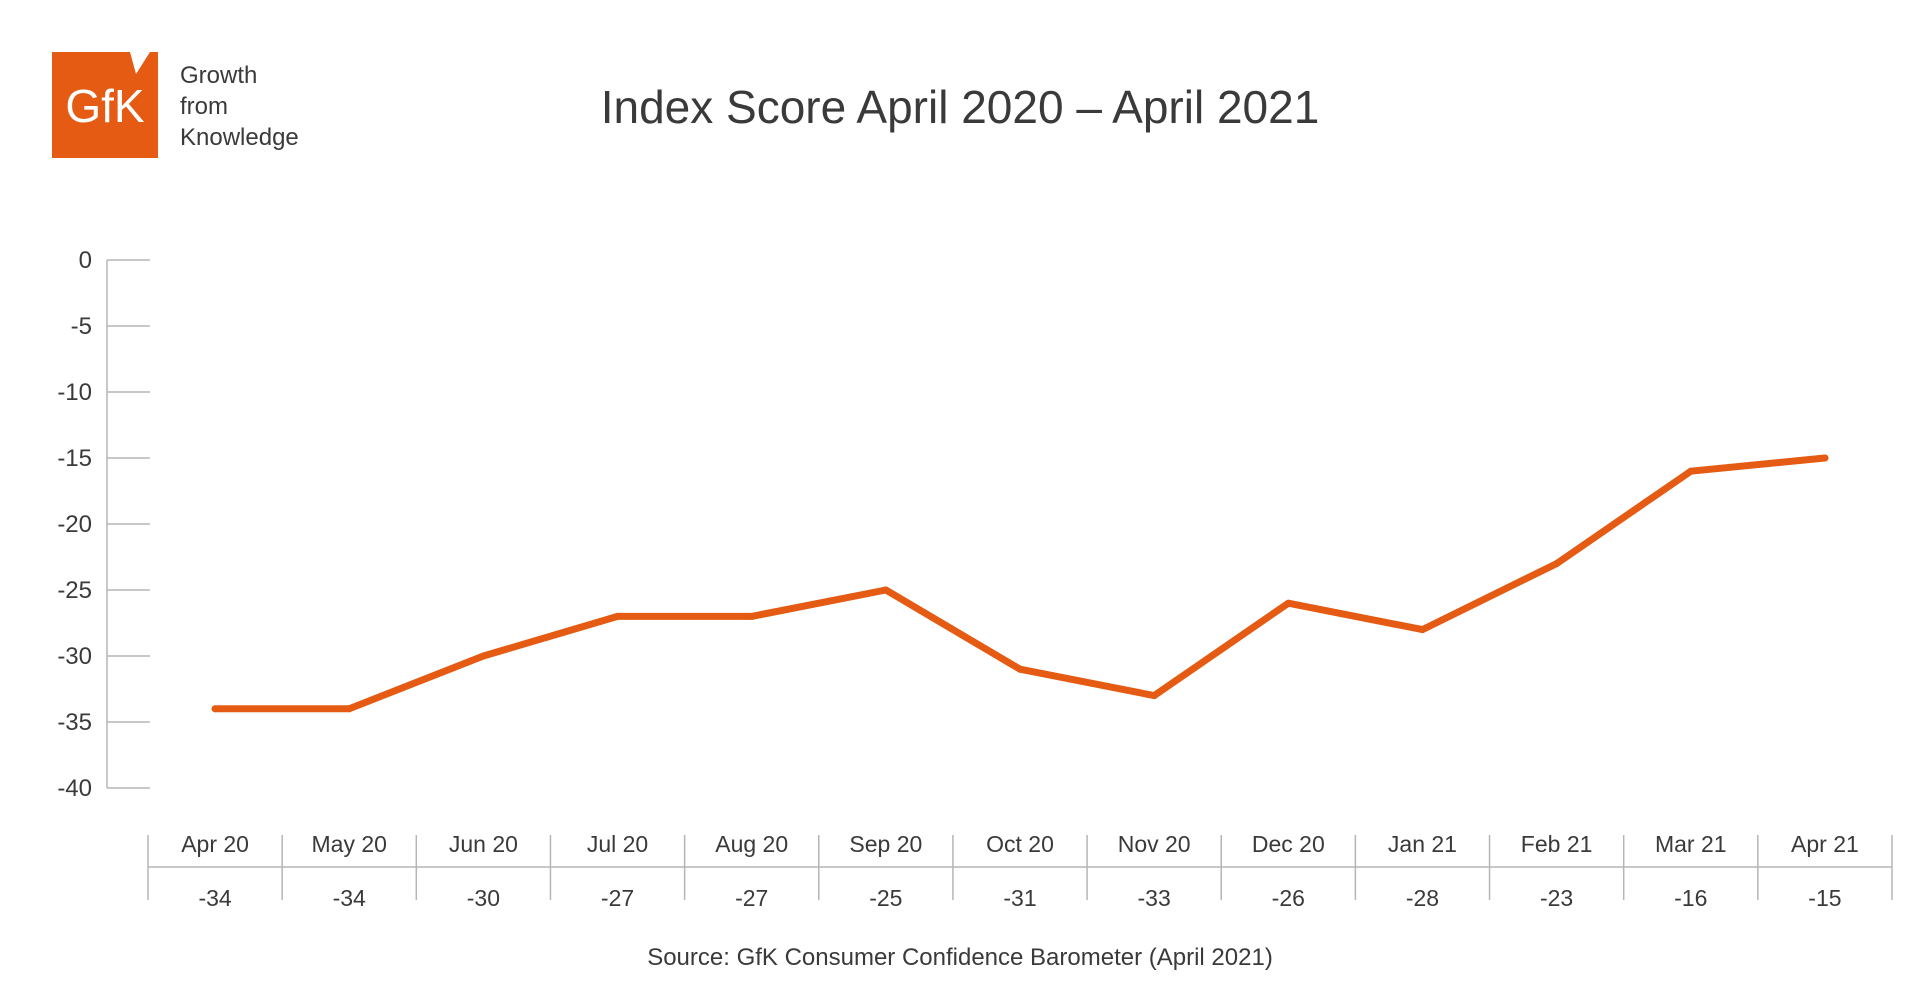  I want to click on y-tick-label: -30, so click(74, 656).